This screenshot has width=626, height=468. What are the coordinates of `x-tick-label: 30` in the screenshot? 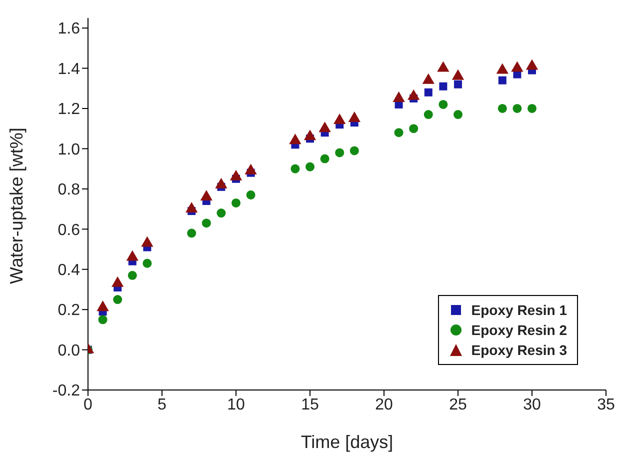 It's located at (532, 405).